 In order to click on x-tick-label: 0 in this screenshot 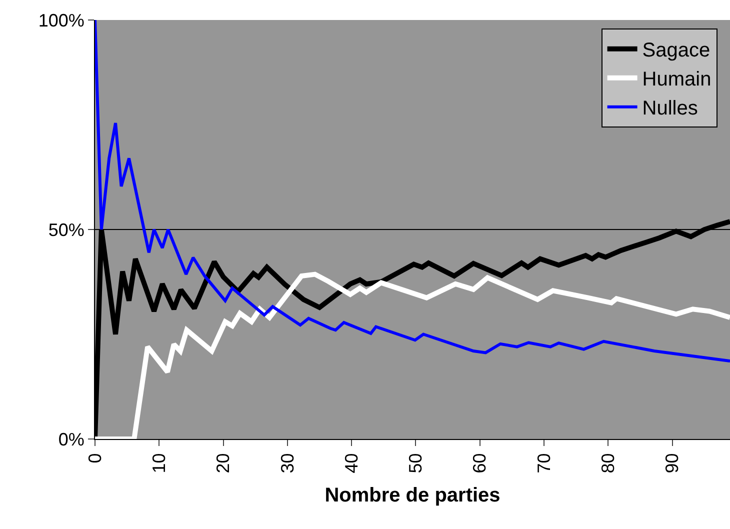, I will do `click(94, 458)`.